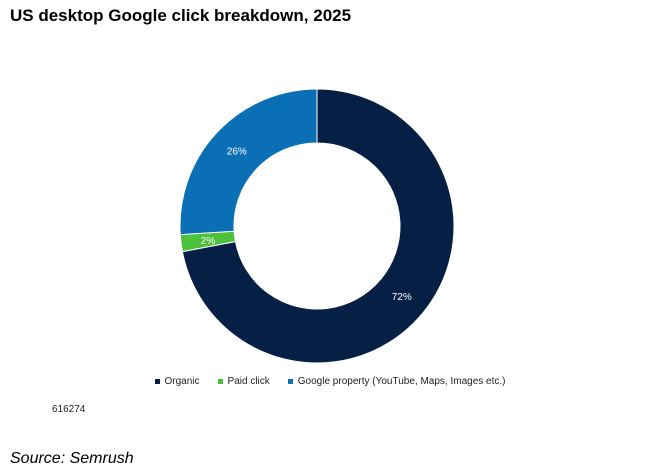 The image size is (660, 473). I want to click on legend-swatch-paid-click, so click(220, 381).